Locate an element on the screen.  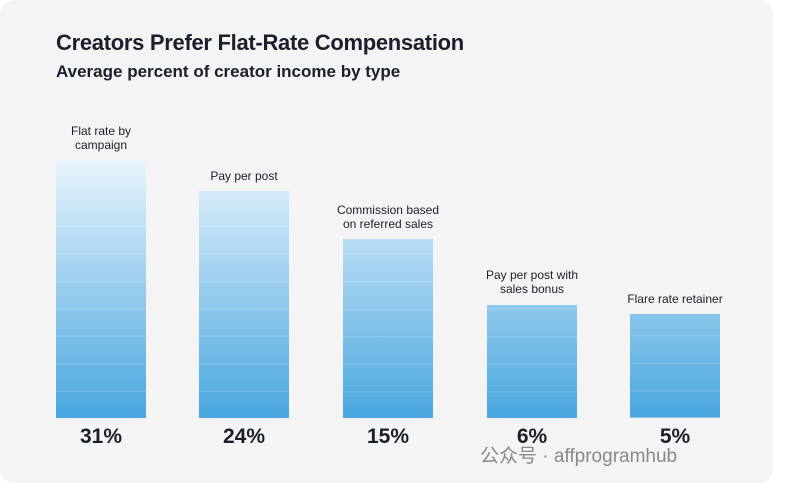
value-label: 31% is located at coordinates (101, 436).